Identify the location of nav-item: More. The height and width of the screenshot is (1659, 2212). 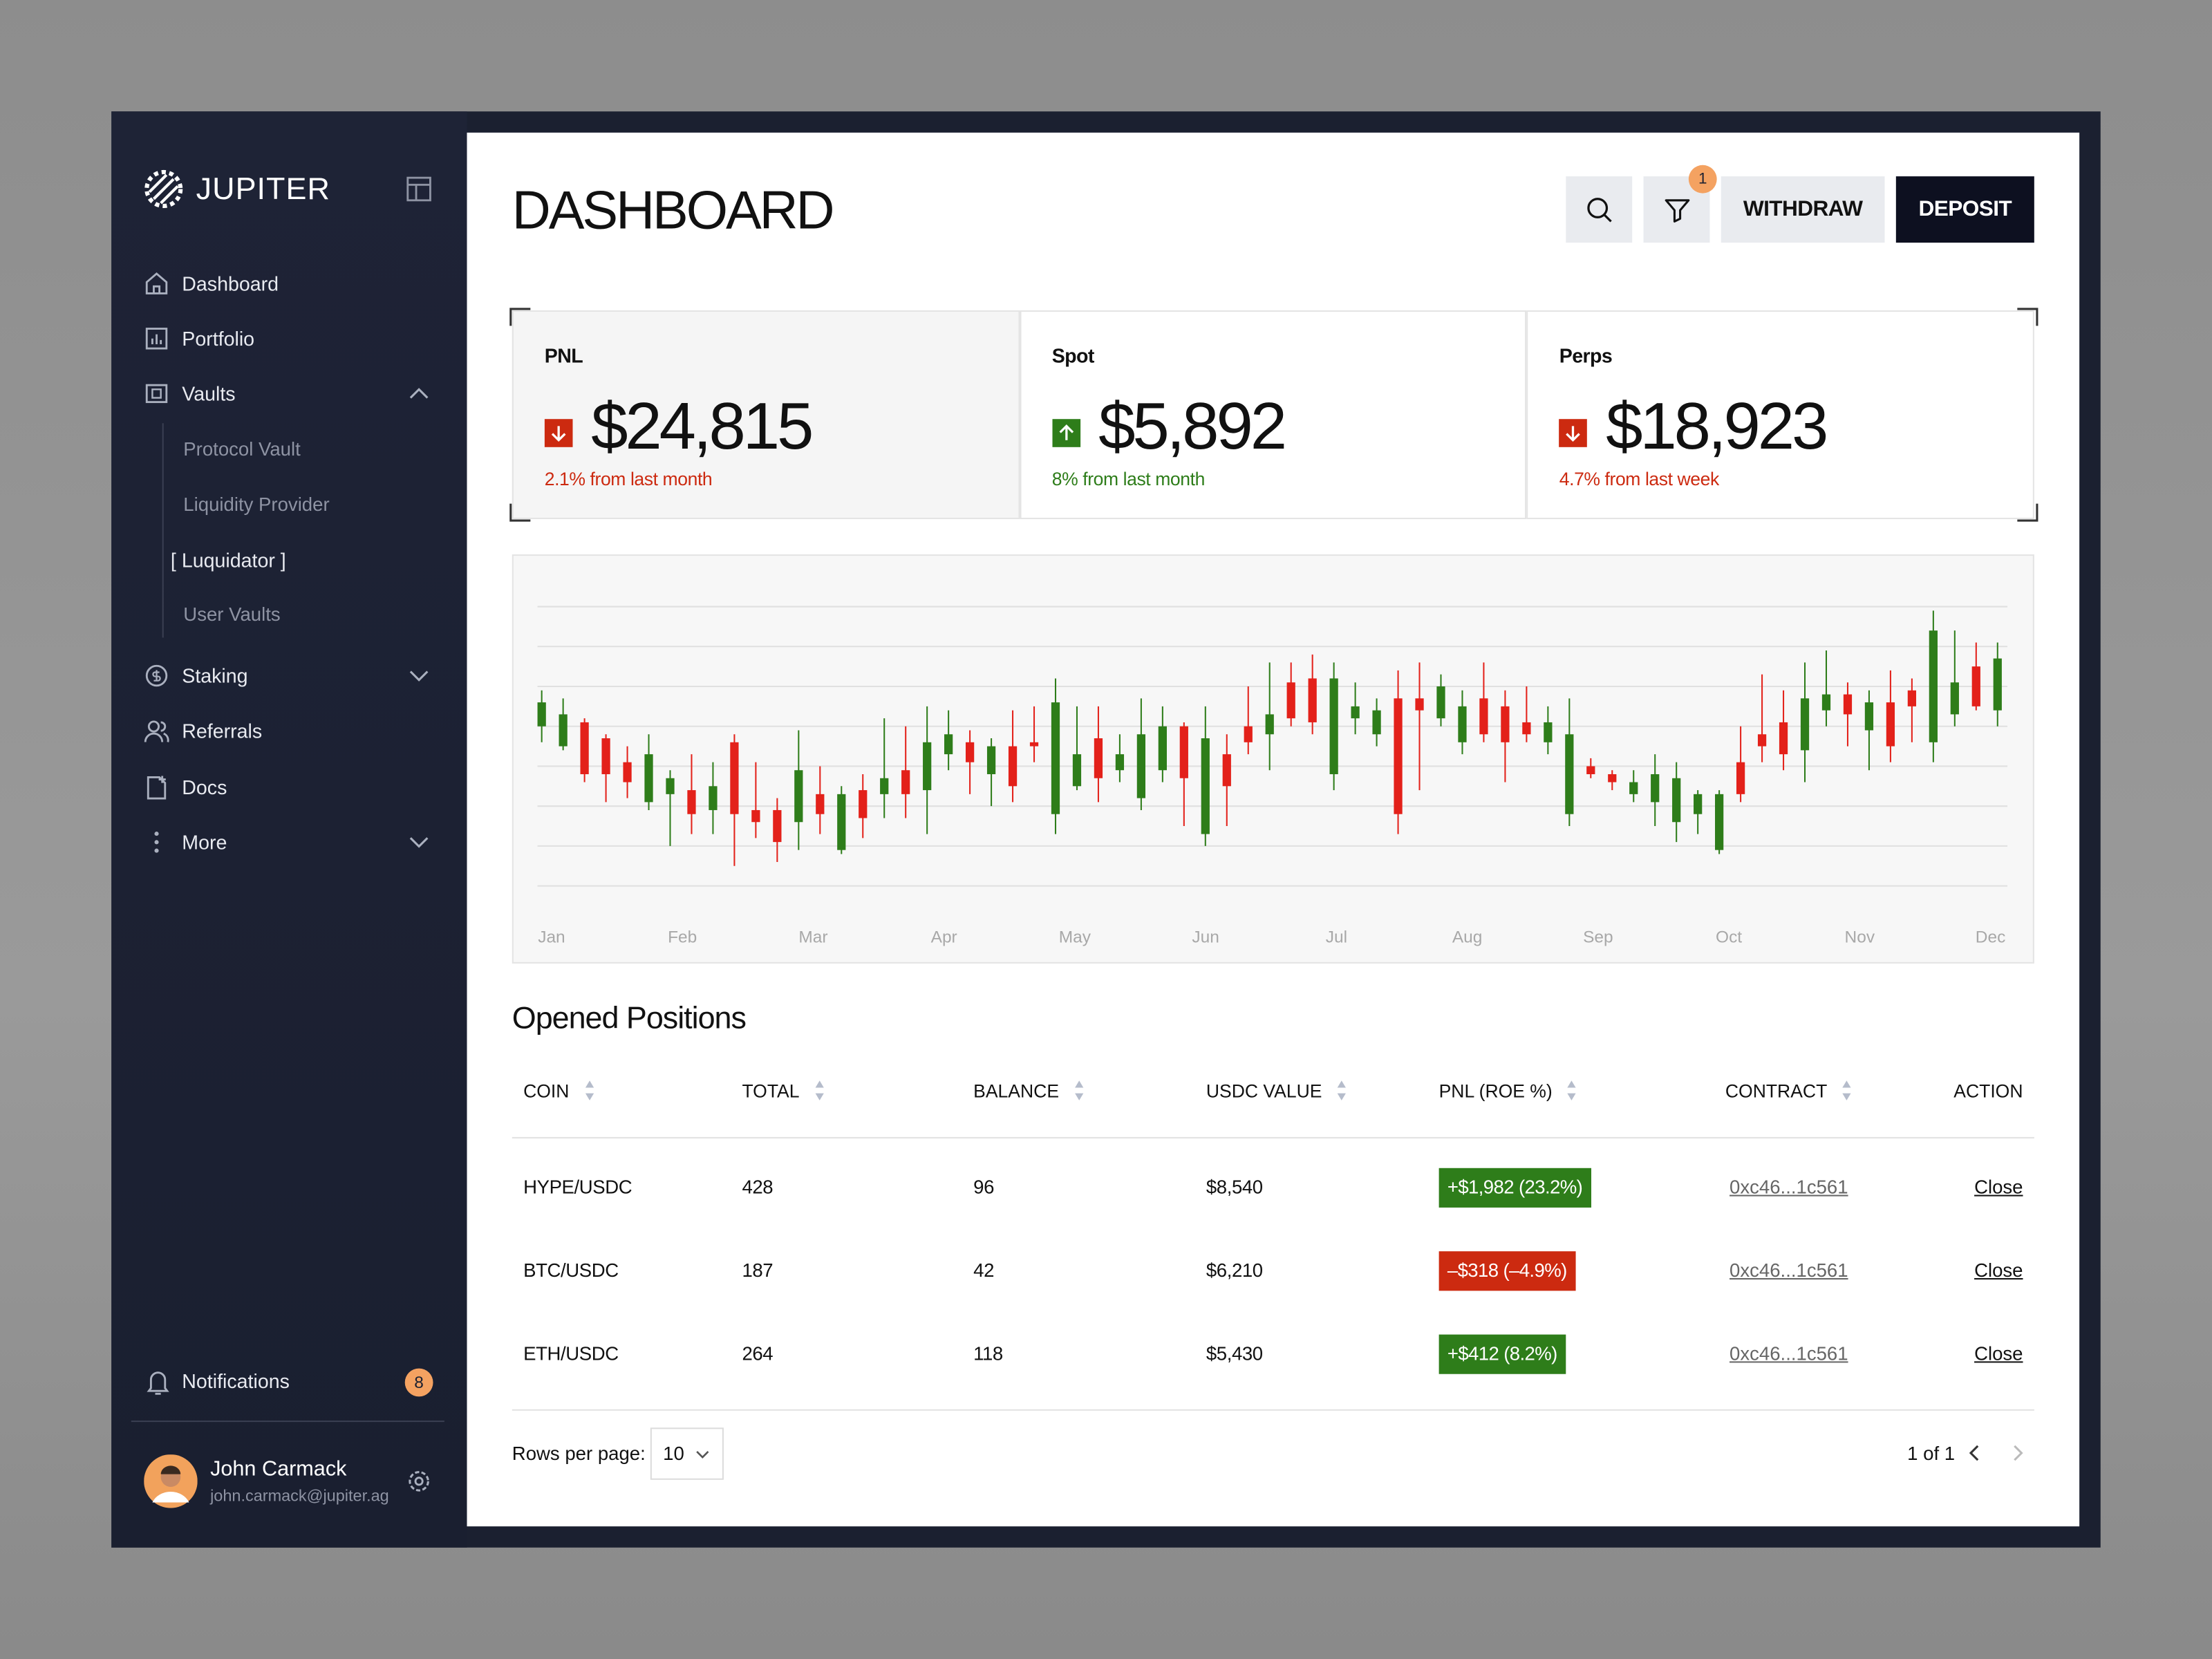
(204, 842).